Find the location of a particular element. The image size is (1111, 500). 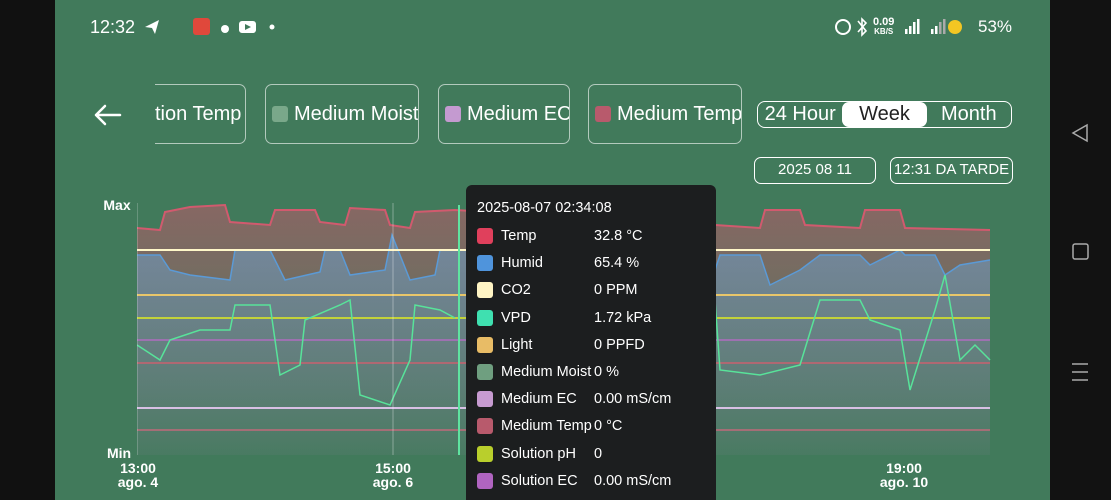

tooltip-row: Humid 65.4 % is located at coordinates (558, 263).